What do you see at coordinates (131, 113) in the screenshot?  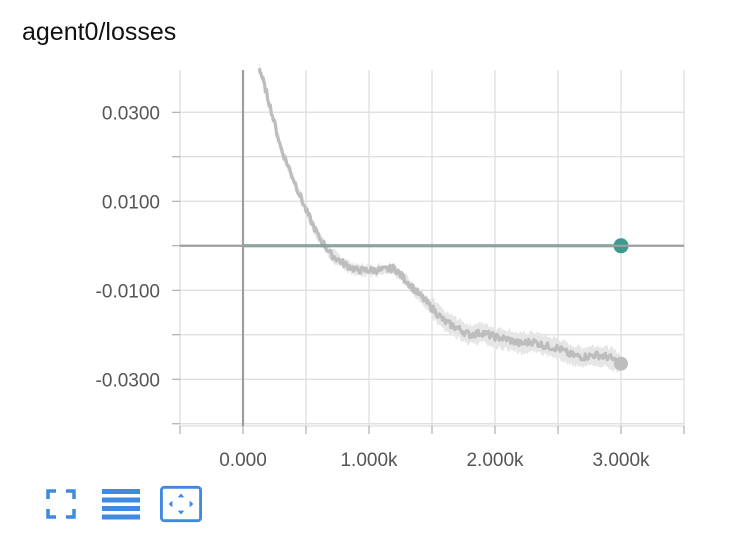 I see `y-tick-label: 0.0300` at bounding box center [131, 113].